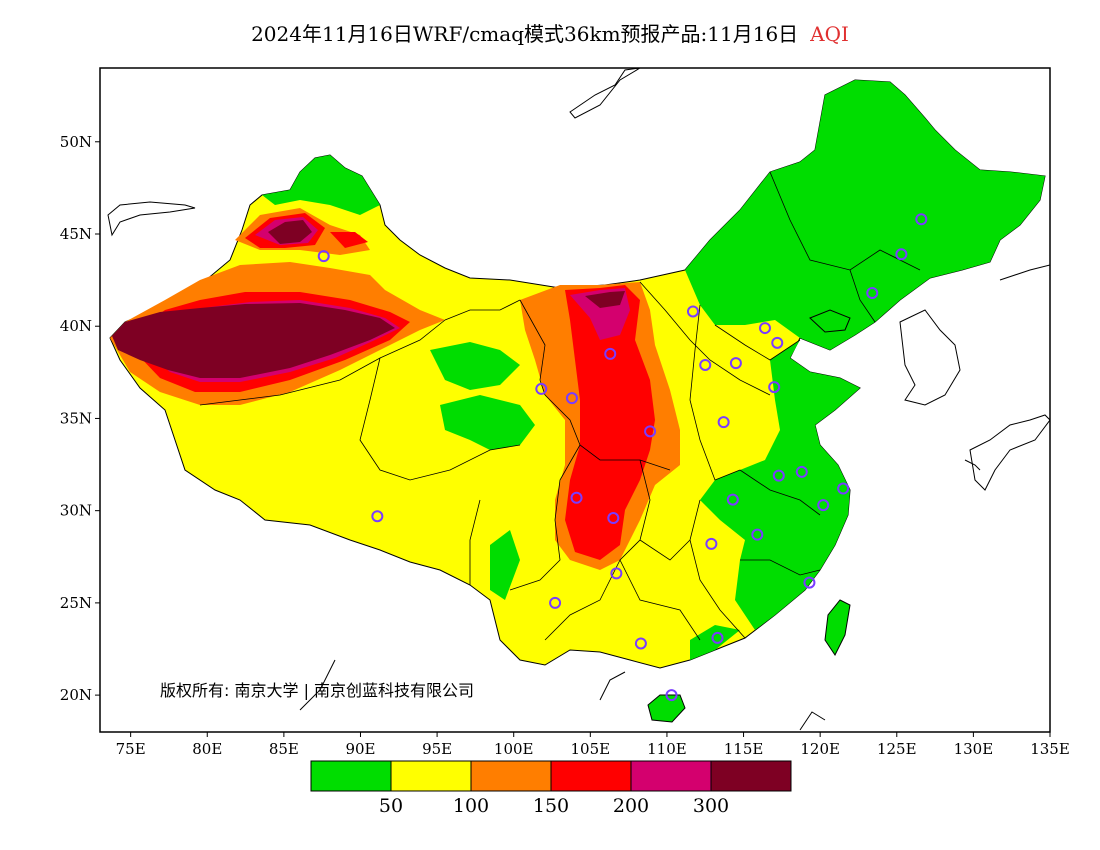  Describe the element at coordinates (667, 749) in the screenshot. I see `lon-tick-label: 110E` at that location.